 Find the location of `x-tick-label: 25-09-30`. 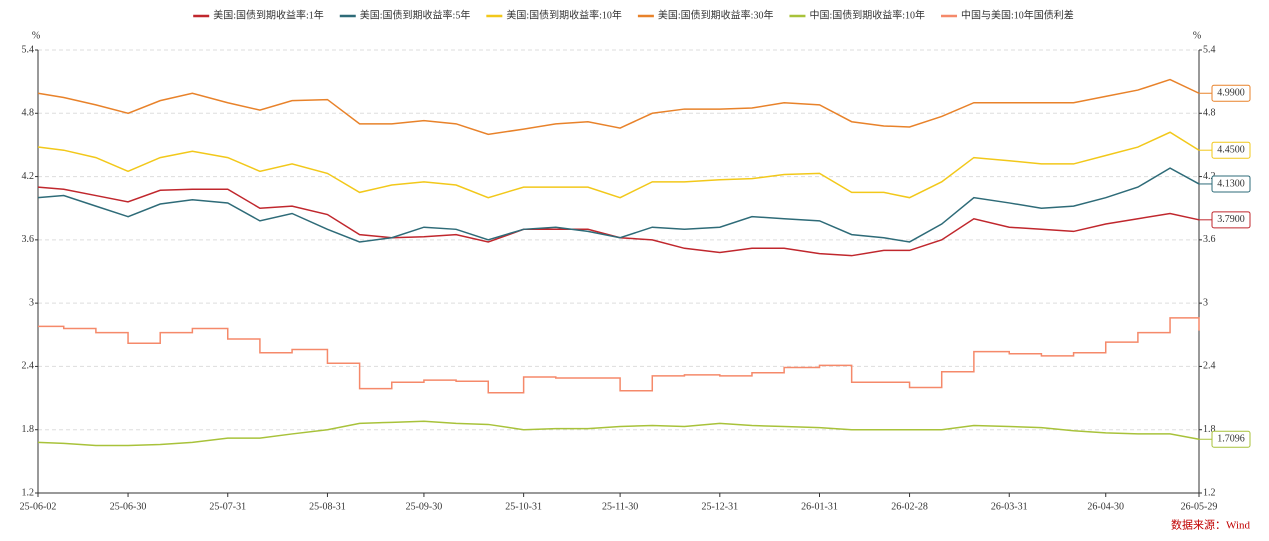

x-tick-label: 25-09-30 is located at coordinates (424, 506).